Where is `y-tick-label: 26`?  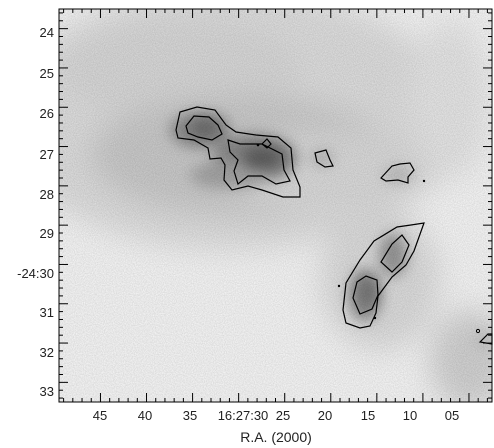
y-tick-label: 26 is located at coordinates (47, 113).